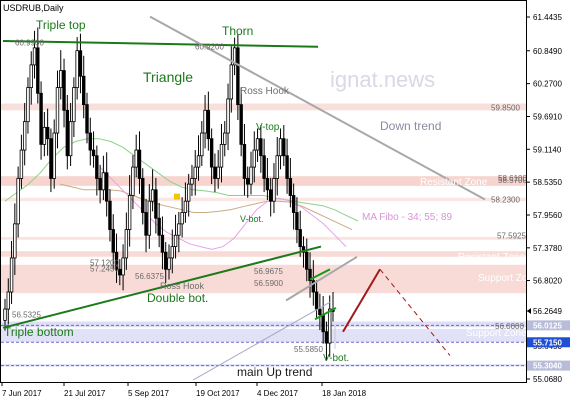  I want to click on annotation-11: V-bot., so click(336, 358).